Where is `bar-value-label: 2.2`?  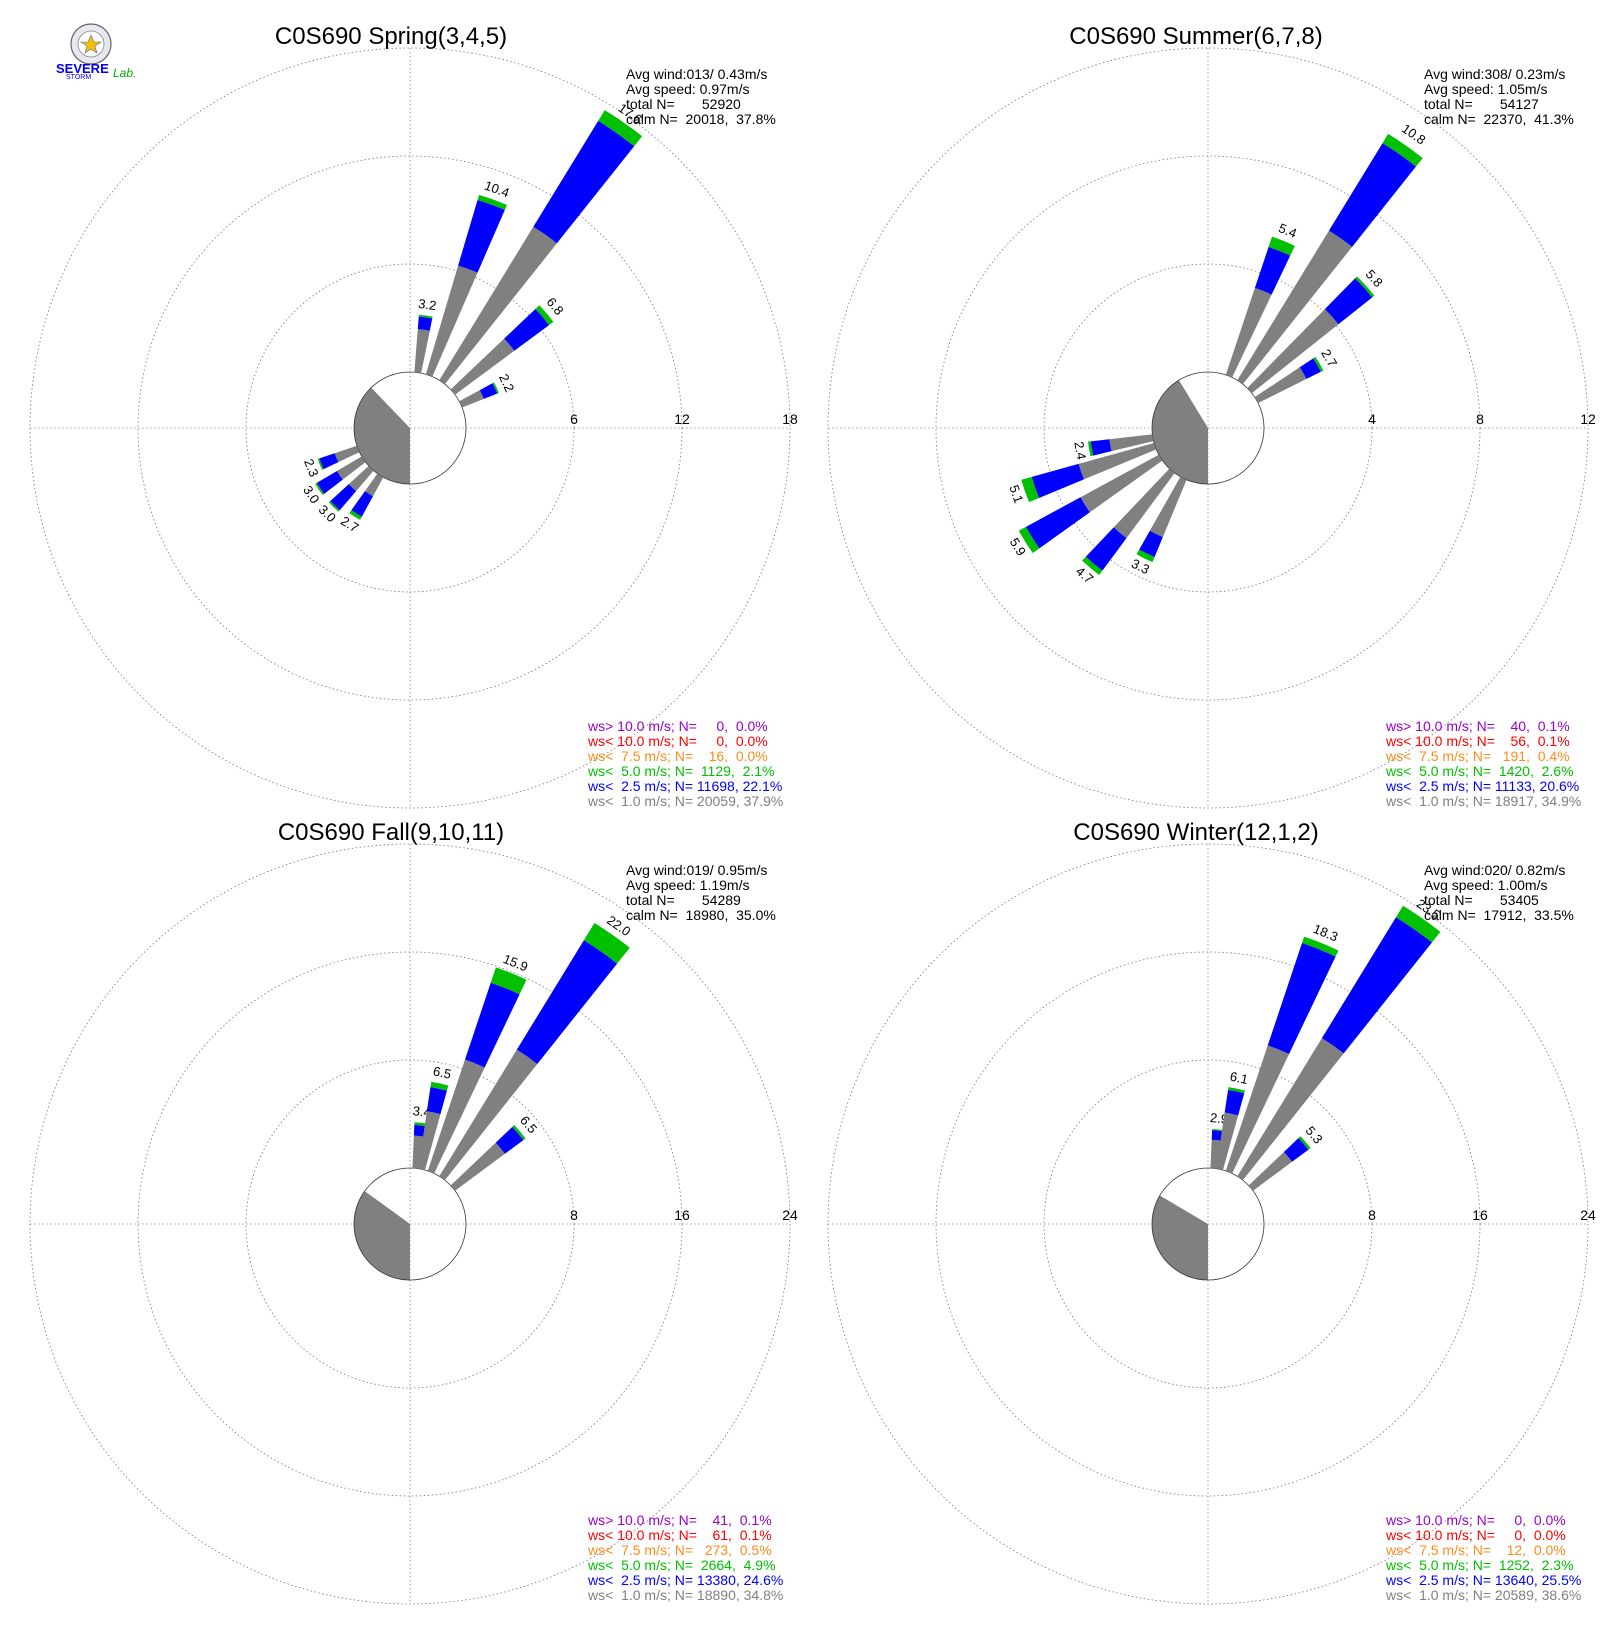 bar-value-label: 2.2 is located at coordinates (506, 383).